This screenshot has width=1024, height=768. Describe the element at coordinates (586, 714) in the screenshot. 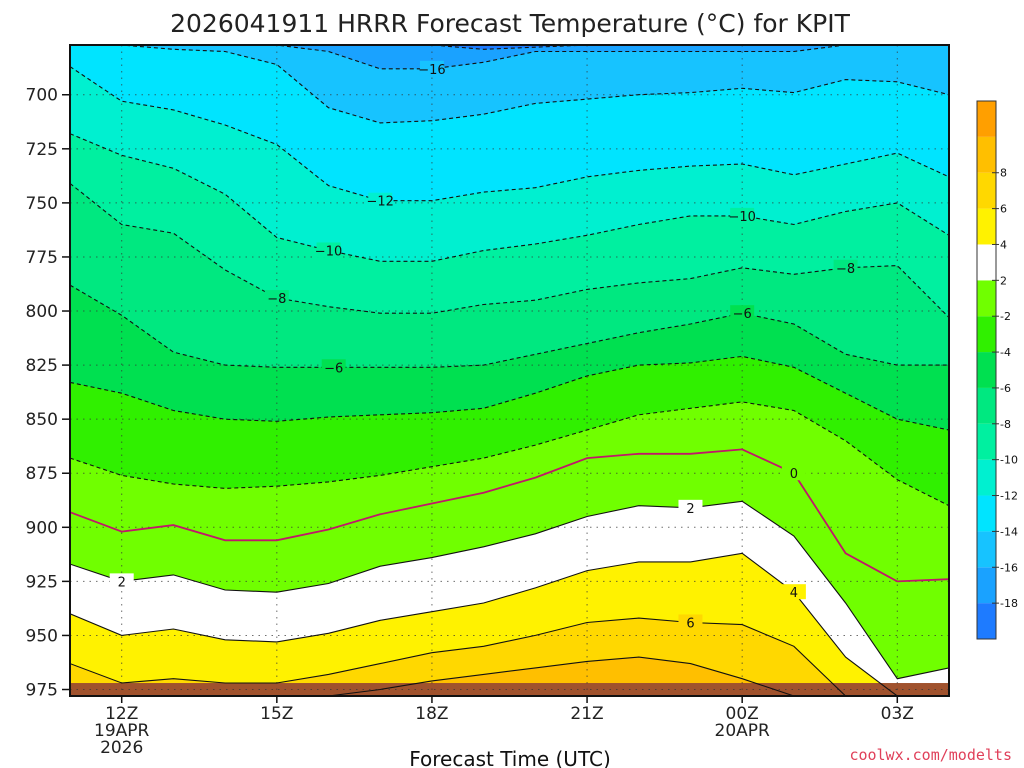

I see `x-tick-label-10-0: 21Z` at that location.